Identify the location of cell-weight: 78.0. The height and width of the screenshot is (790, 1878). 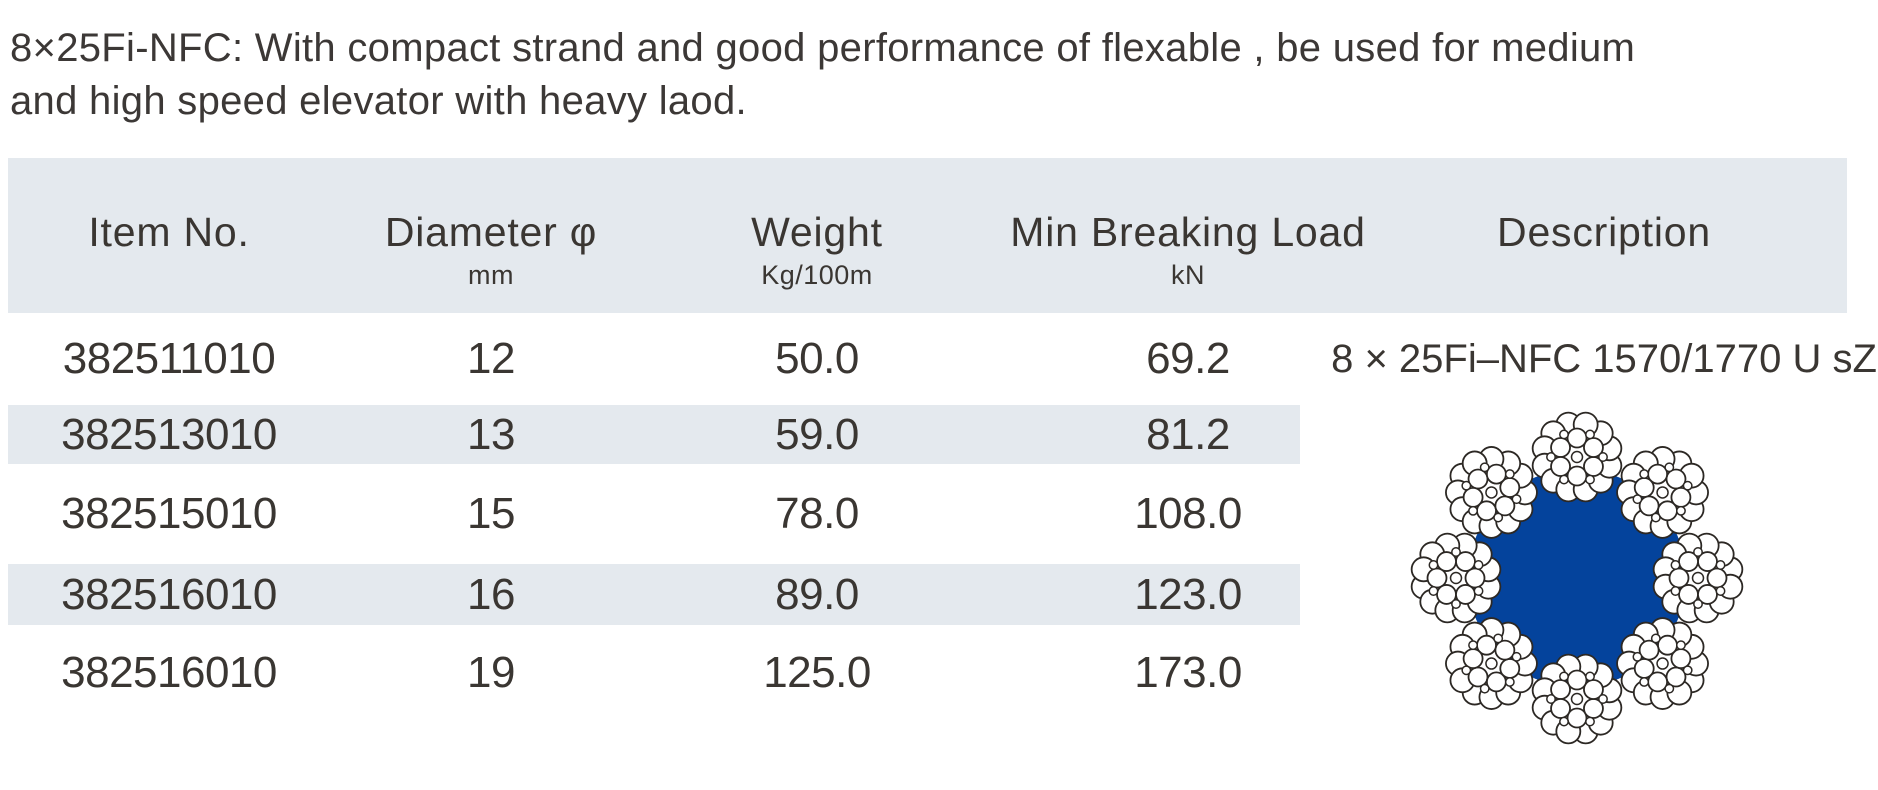
(817, 513).